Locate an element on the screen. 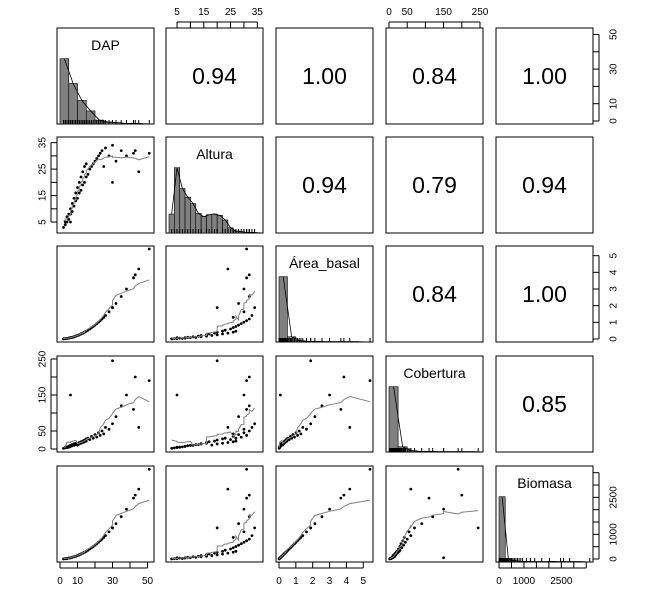 This screenshot has width=650, height=597. axis-DAP: 0 10 30 50 is located at coordinates (105, 574).